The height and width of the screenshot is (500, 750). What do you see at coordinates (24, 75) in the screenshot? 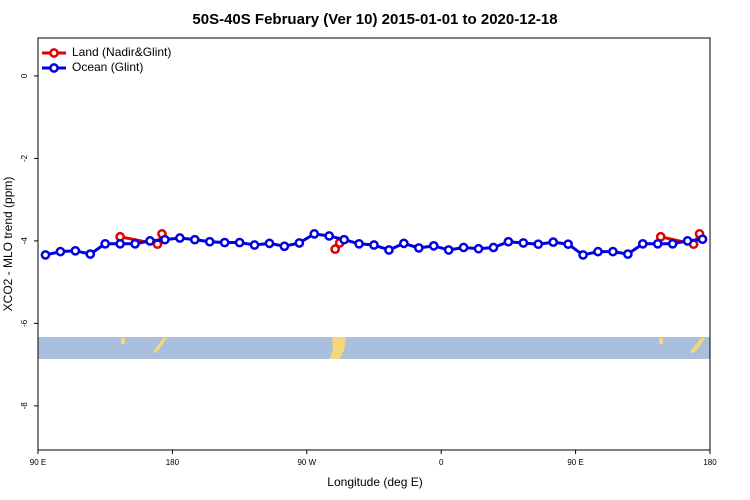
I see `y-tick-label: 0` at bounding box center [24, 75].